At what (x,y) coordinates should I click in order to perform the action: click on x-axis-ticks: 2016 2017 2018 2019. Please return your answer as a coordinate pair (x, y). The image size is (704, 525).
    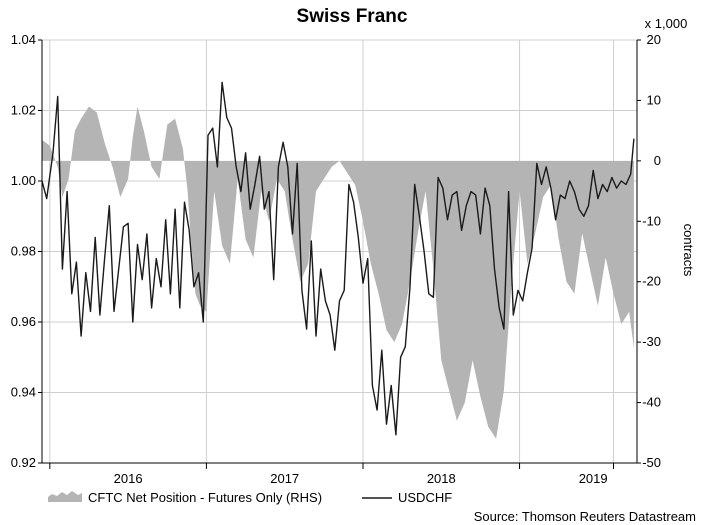
    Looking at the image, I should click on (332, 474).